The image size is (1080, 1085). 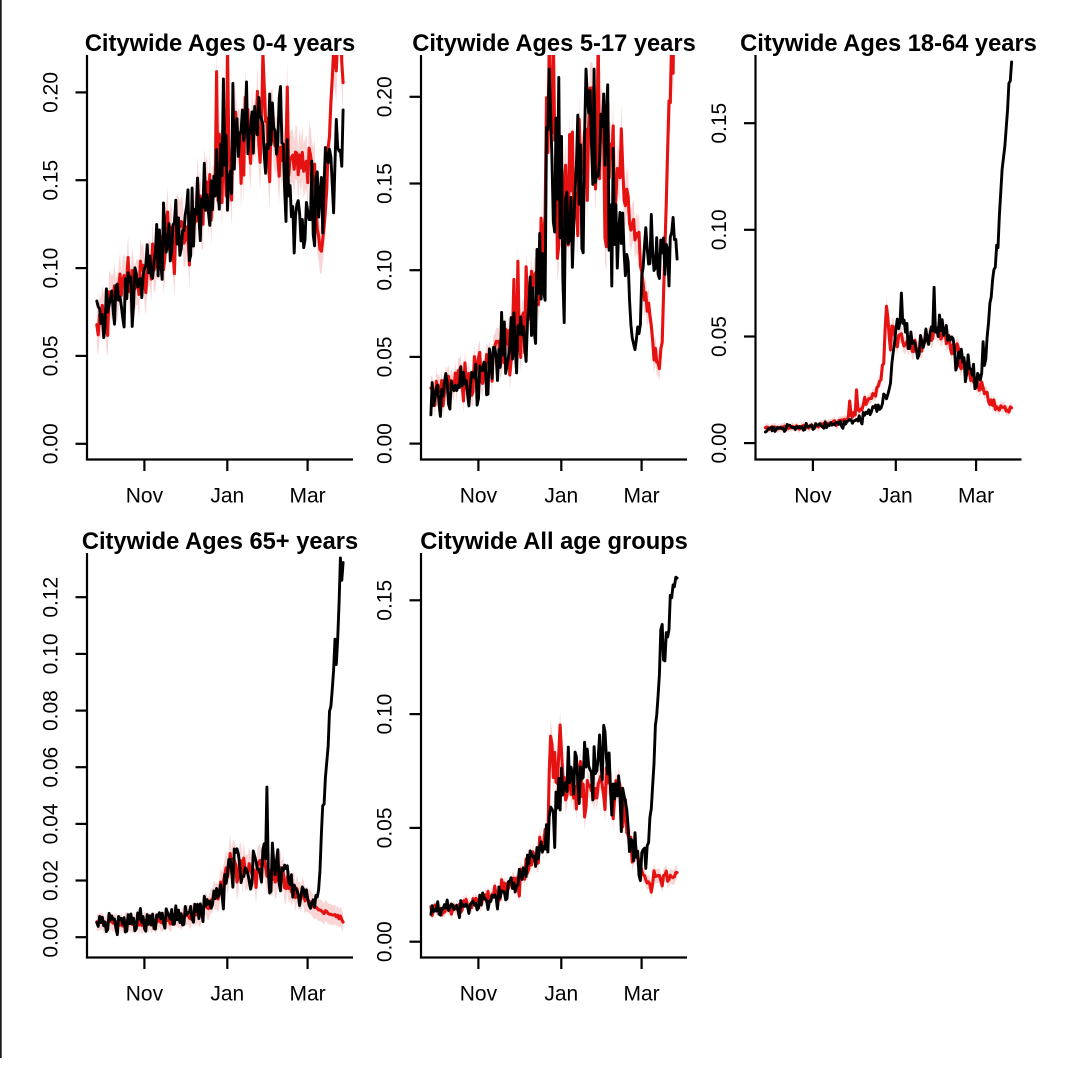 I want to click on svg-text: 0.04, so click(x=51, y=823).